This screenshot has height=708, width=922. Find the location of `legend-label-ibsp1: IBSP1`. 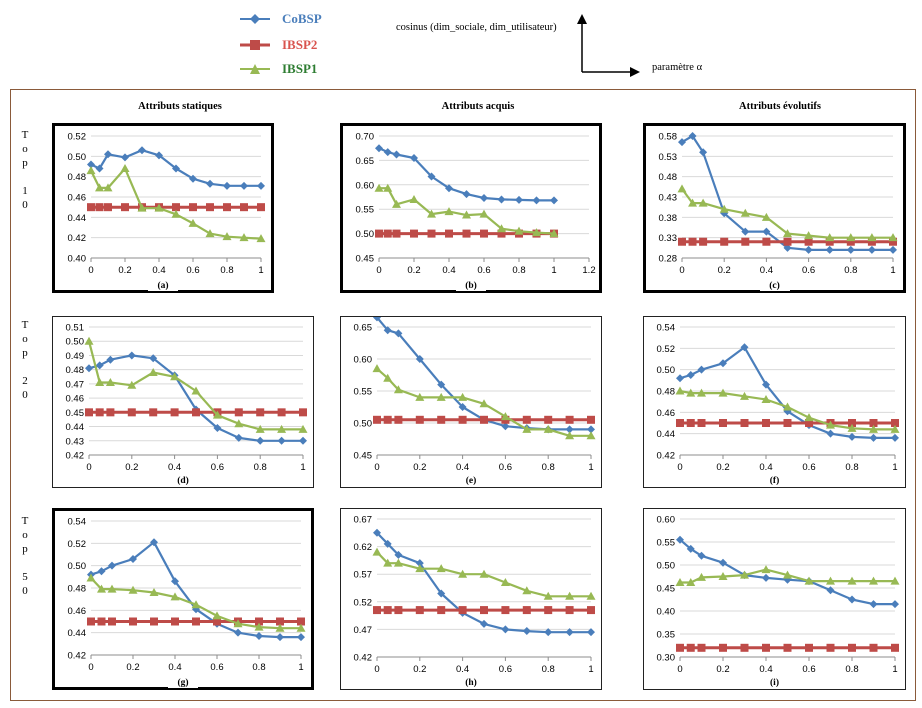

legend-label-ibsp1: IBSP1 is located at coordinates (300, 68).